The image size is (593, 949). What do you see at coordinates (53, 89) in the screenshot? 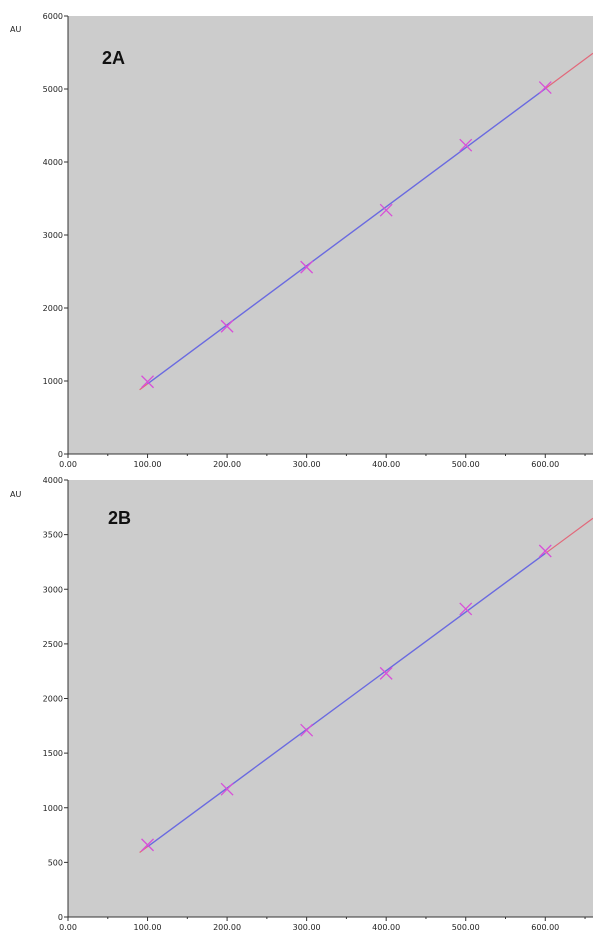
I see `chart-2a-y-tick-label: 5000` at bounding box center [53, 89].